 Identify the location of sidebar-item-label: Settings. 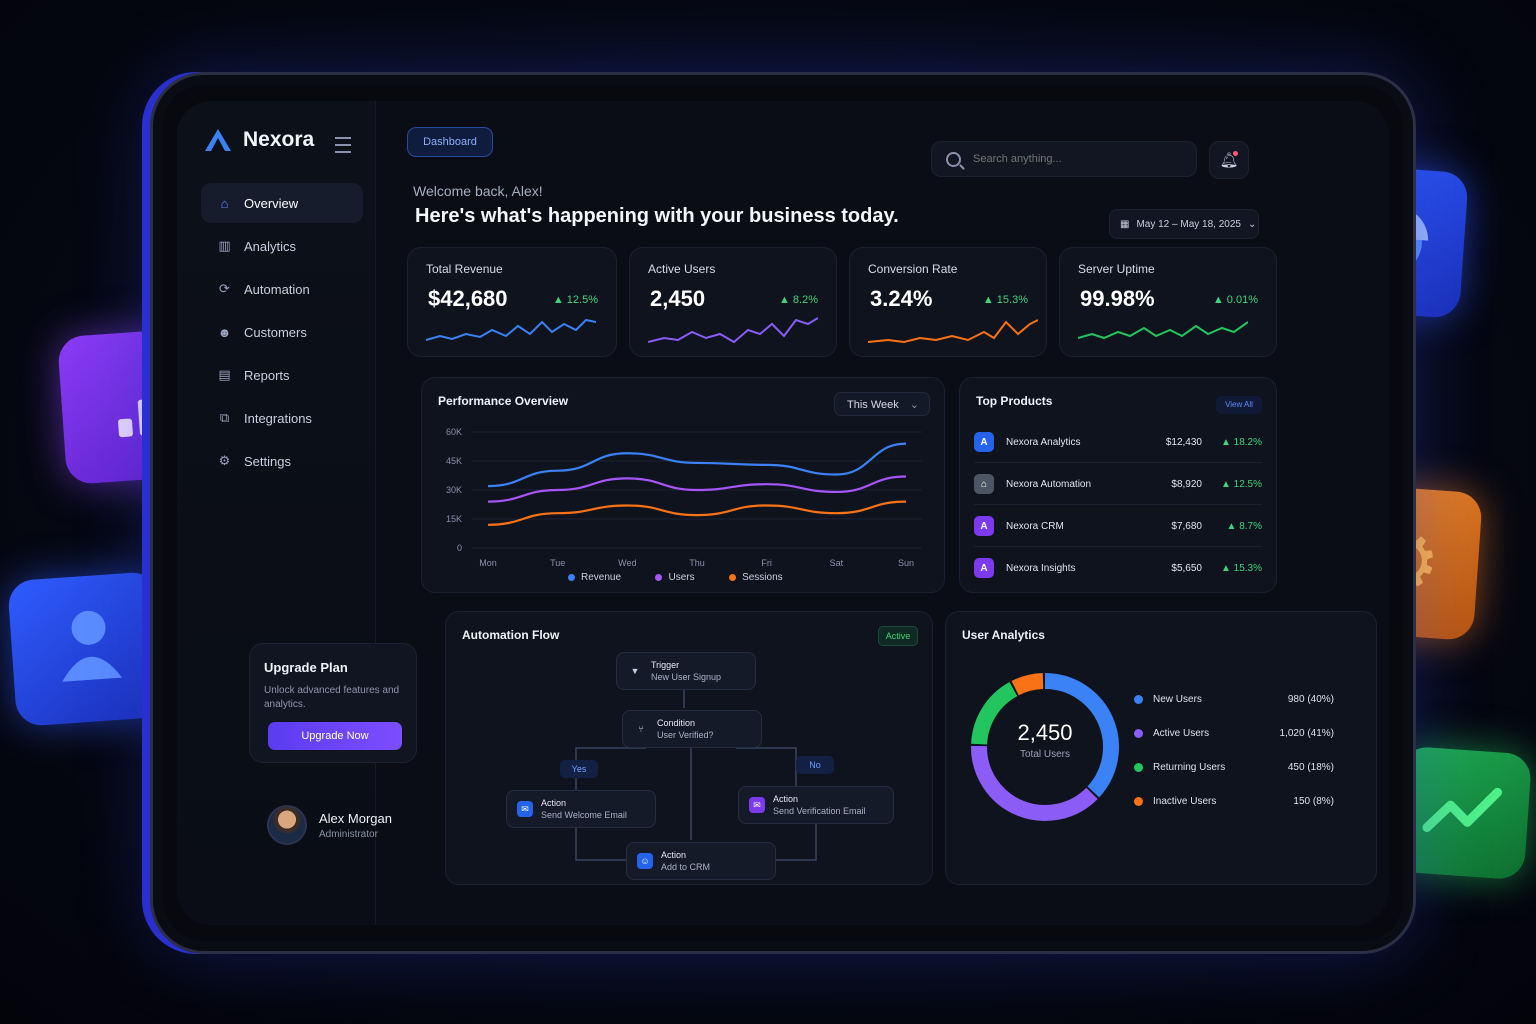
(267, 461).